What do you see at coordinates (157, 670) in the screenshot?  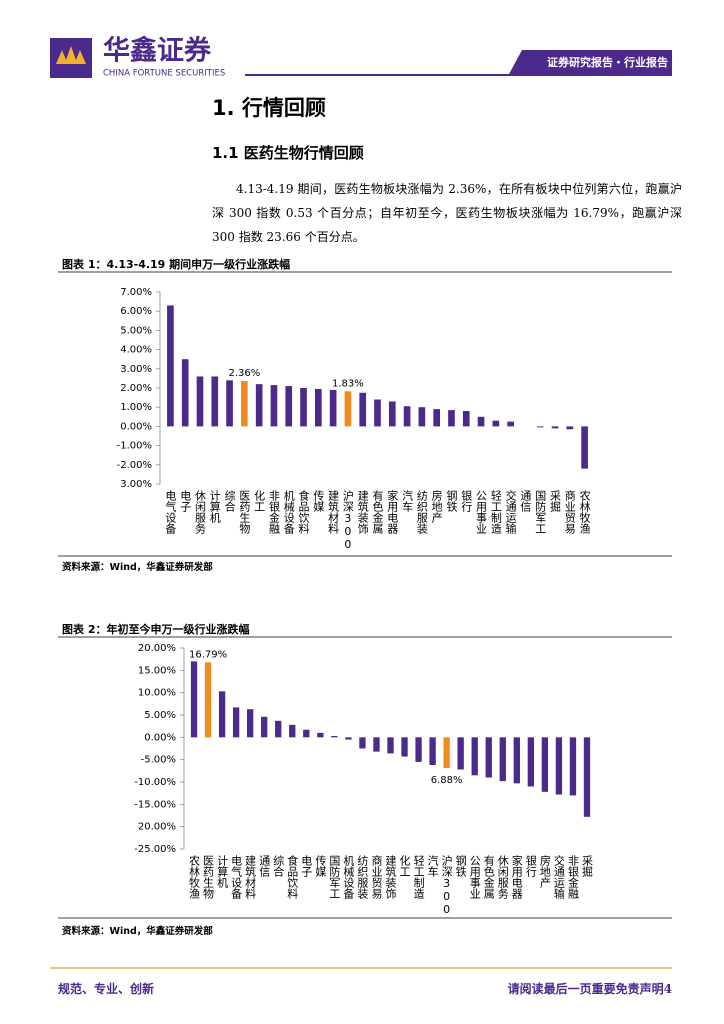 I see `y-tick-label: 15.00%` at bounding box center [157, 670].